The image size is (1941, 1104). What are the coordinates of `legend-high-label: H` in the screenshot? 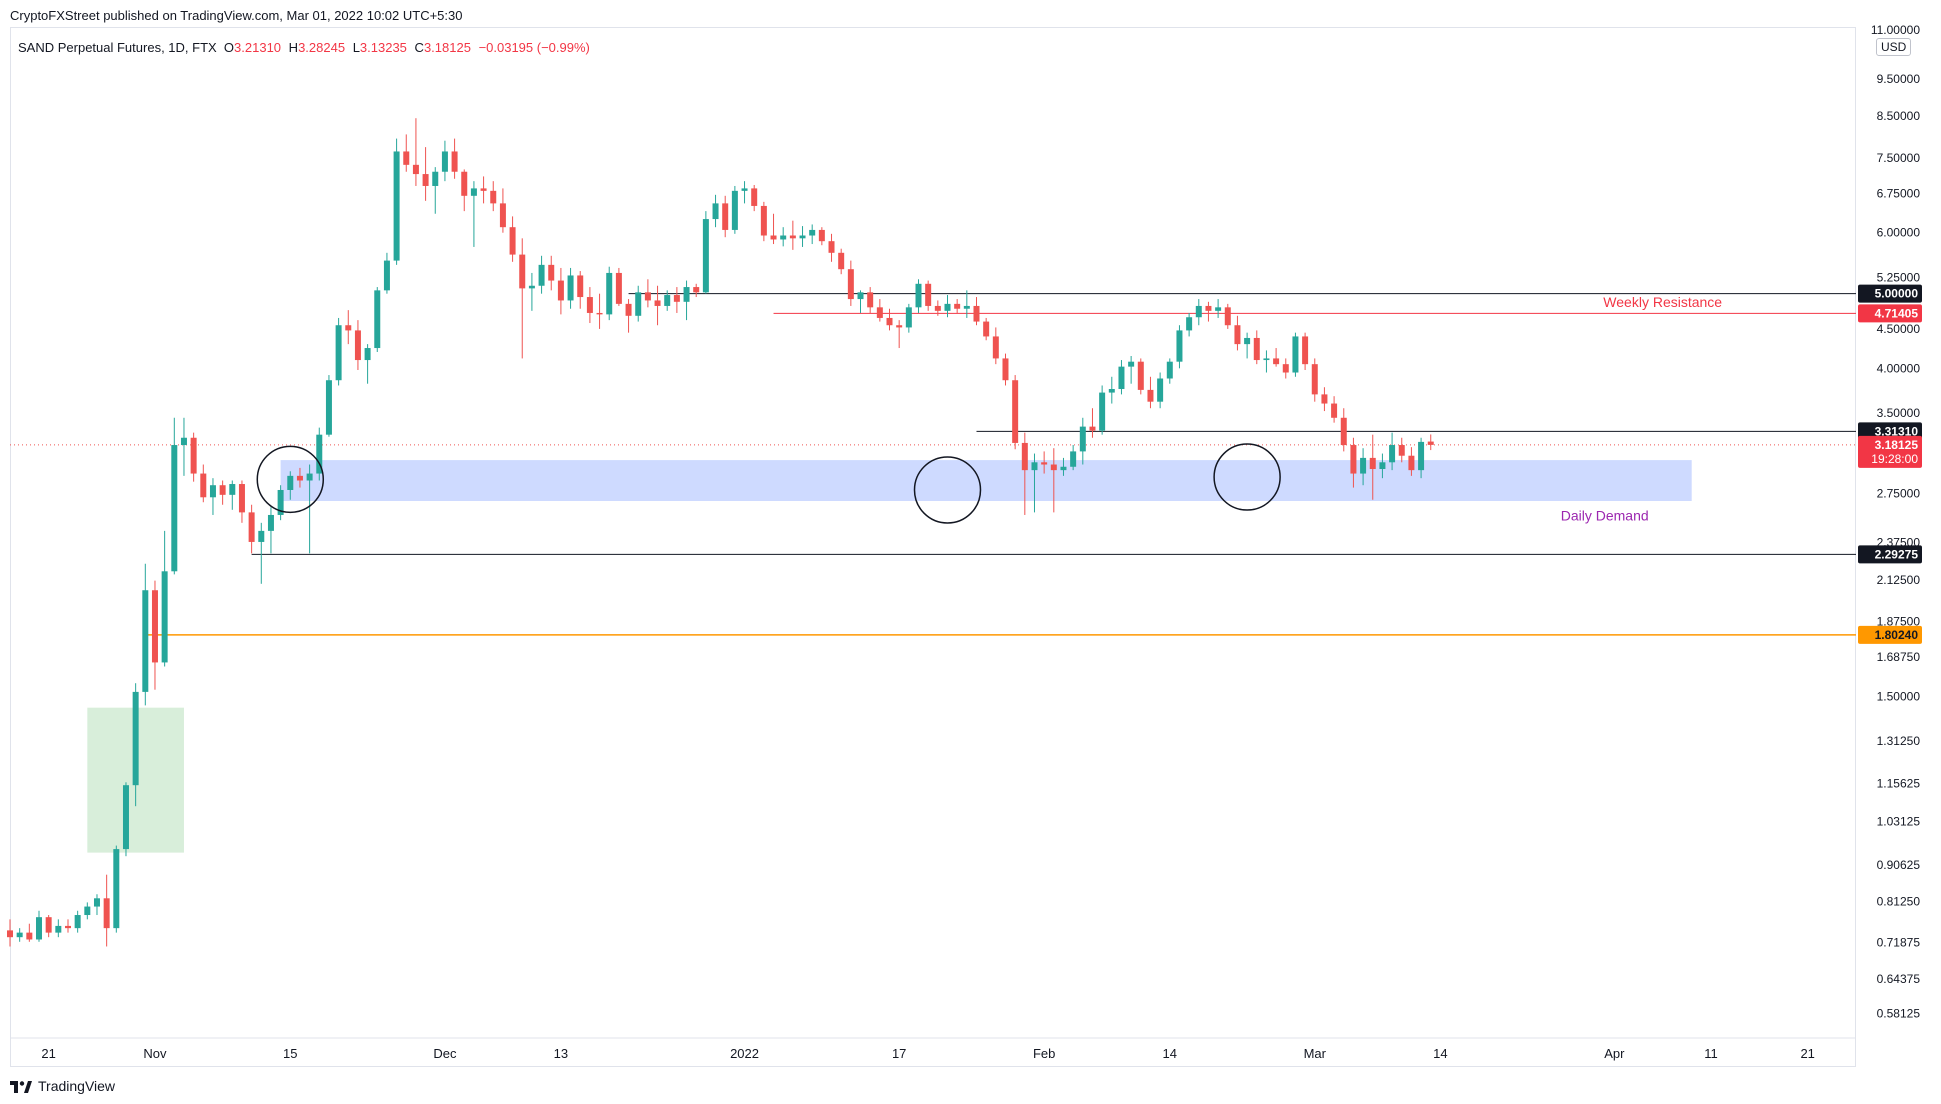 It's located at (293, 47).